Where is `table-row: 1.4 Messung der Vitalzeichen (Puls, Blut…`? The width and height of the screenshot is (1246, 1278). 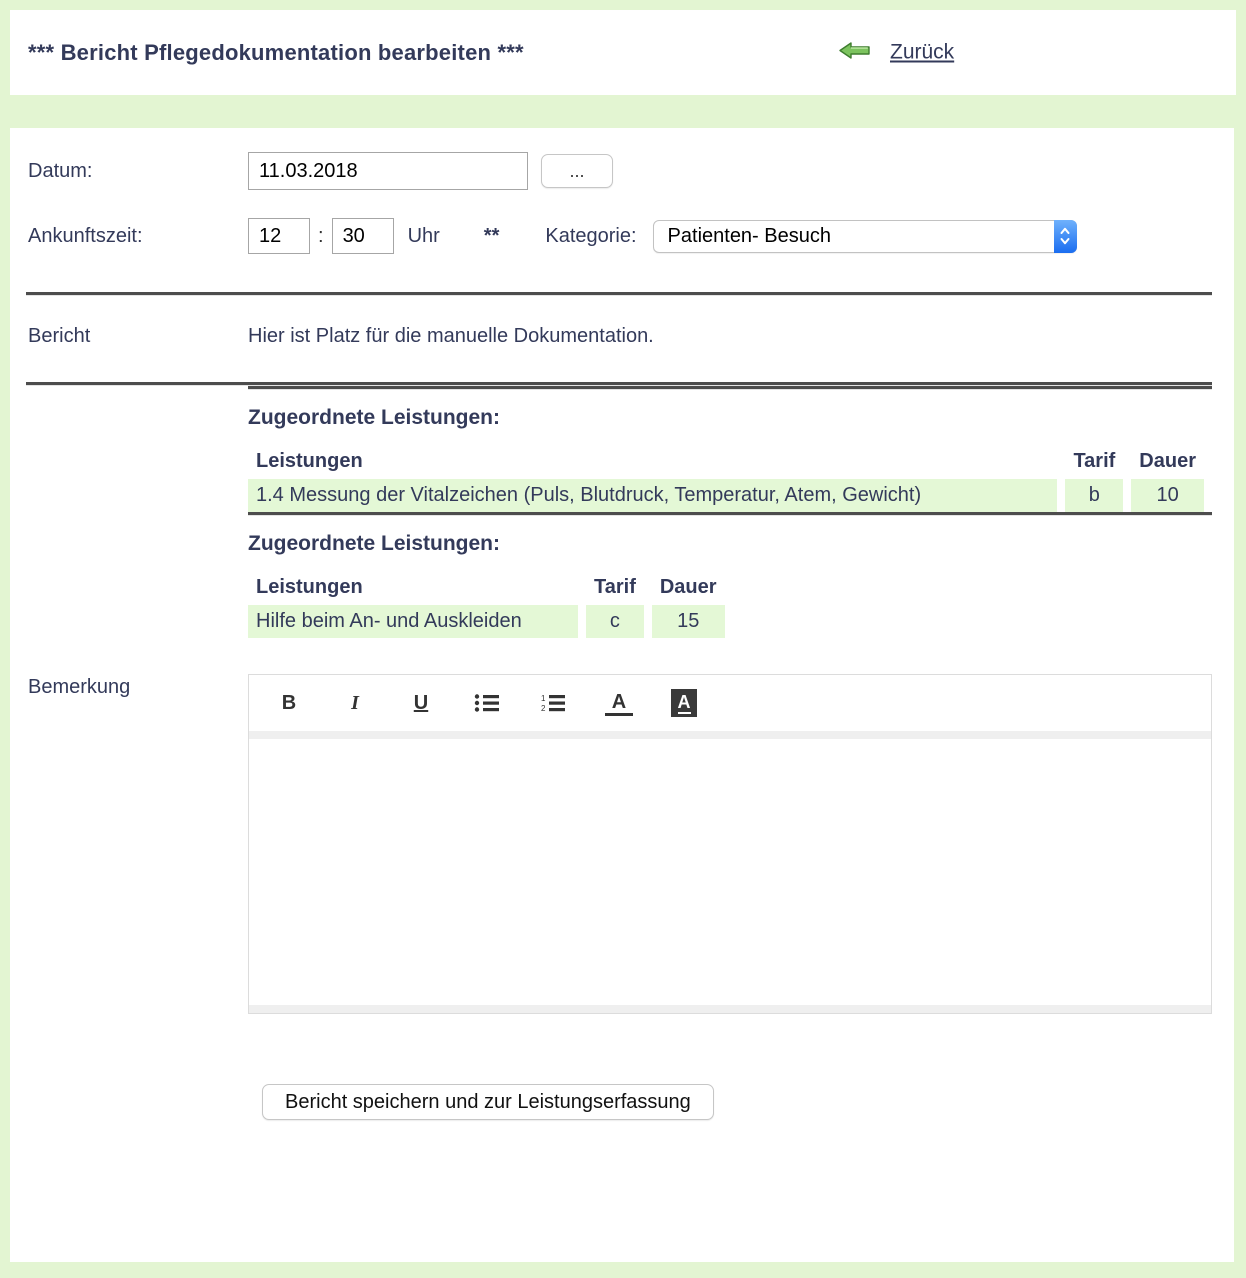
table-row: 1.4 Messung der Vitalzeichen (Puls, Blut… is located at coordinates (726, 495).